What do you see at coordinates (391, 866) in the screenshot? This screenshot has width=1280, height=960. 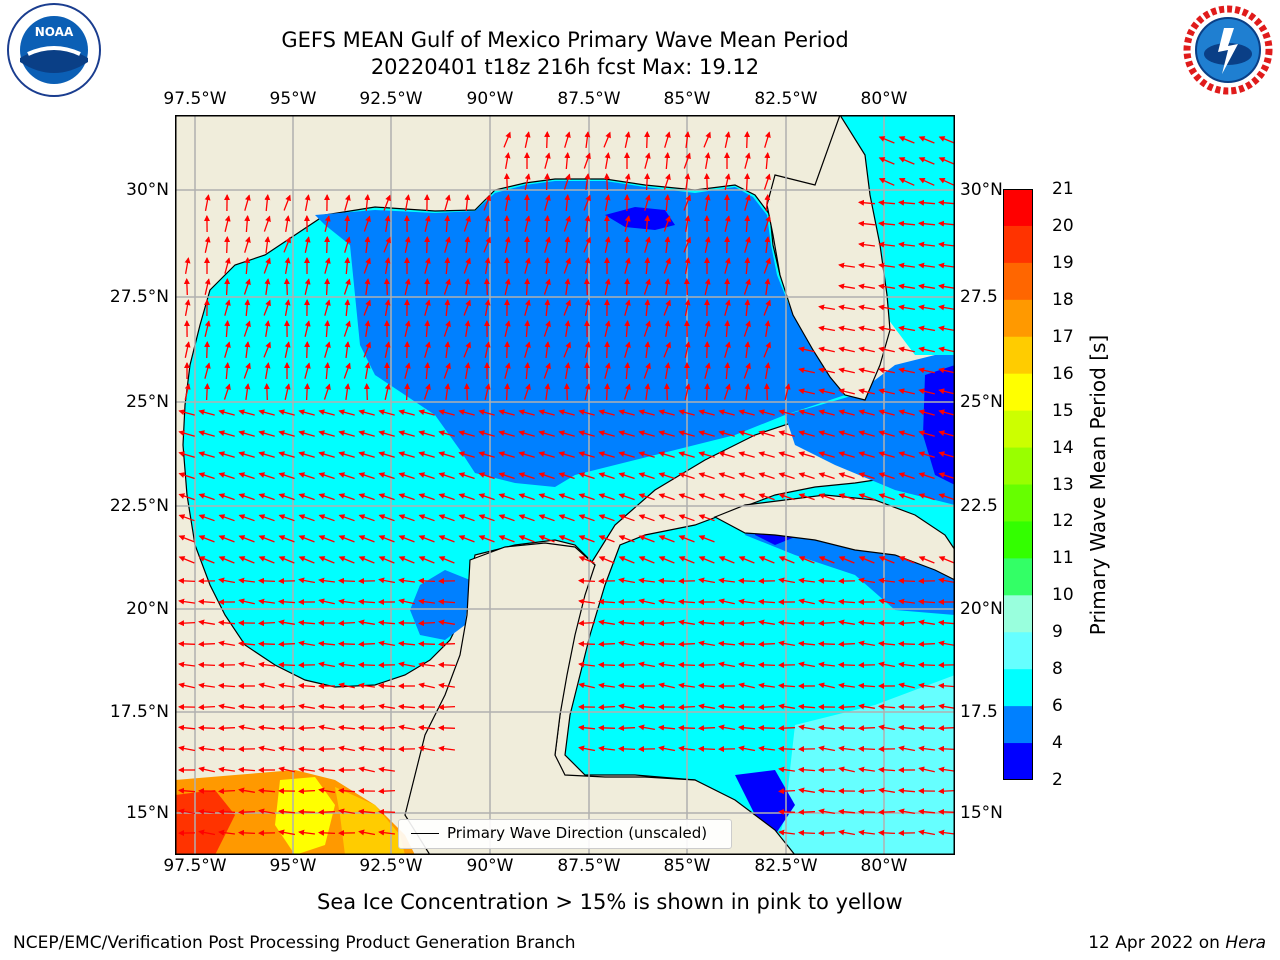 I see `lon-label-bottom: 92.5°W` at bounding box center [391, 866].